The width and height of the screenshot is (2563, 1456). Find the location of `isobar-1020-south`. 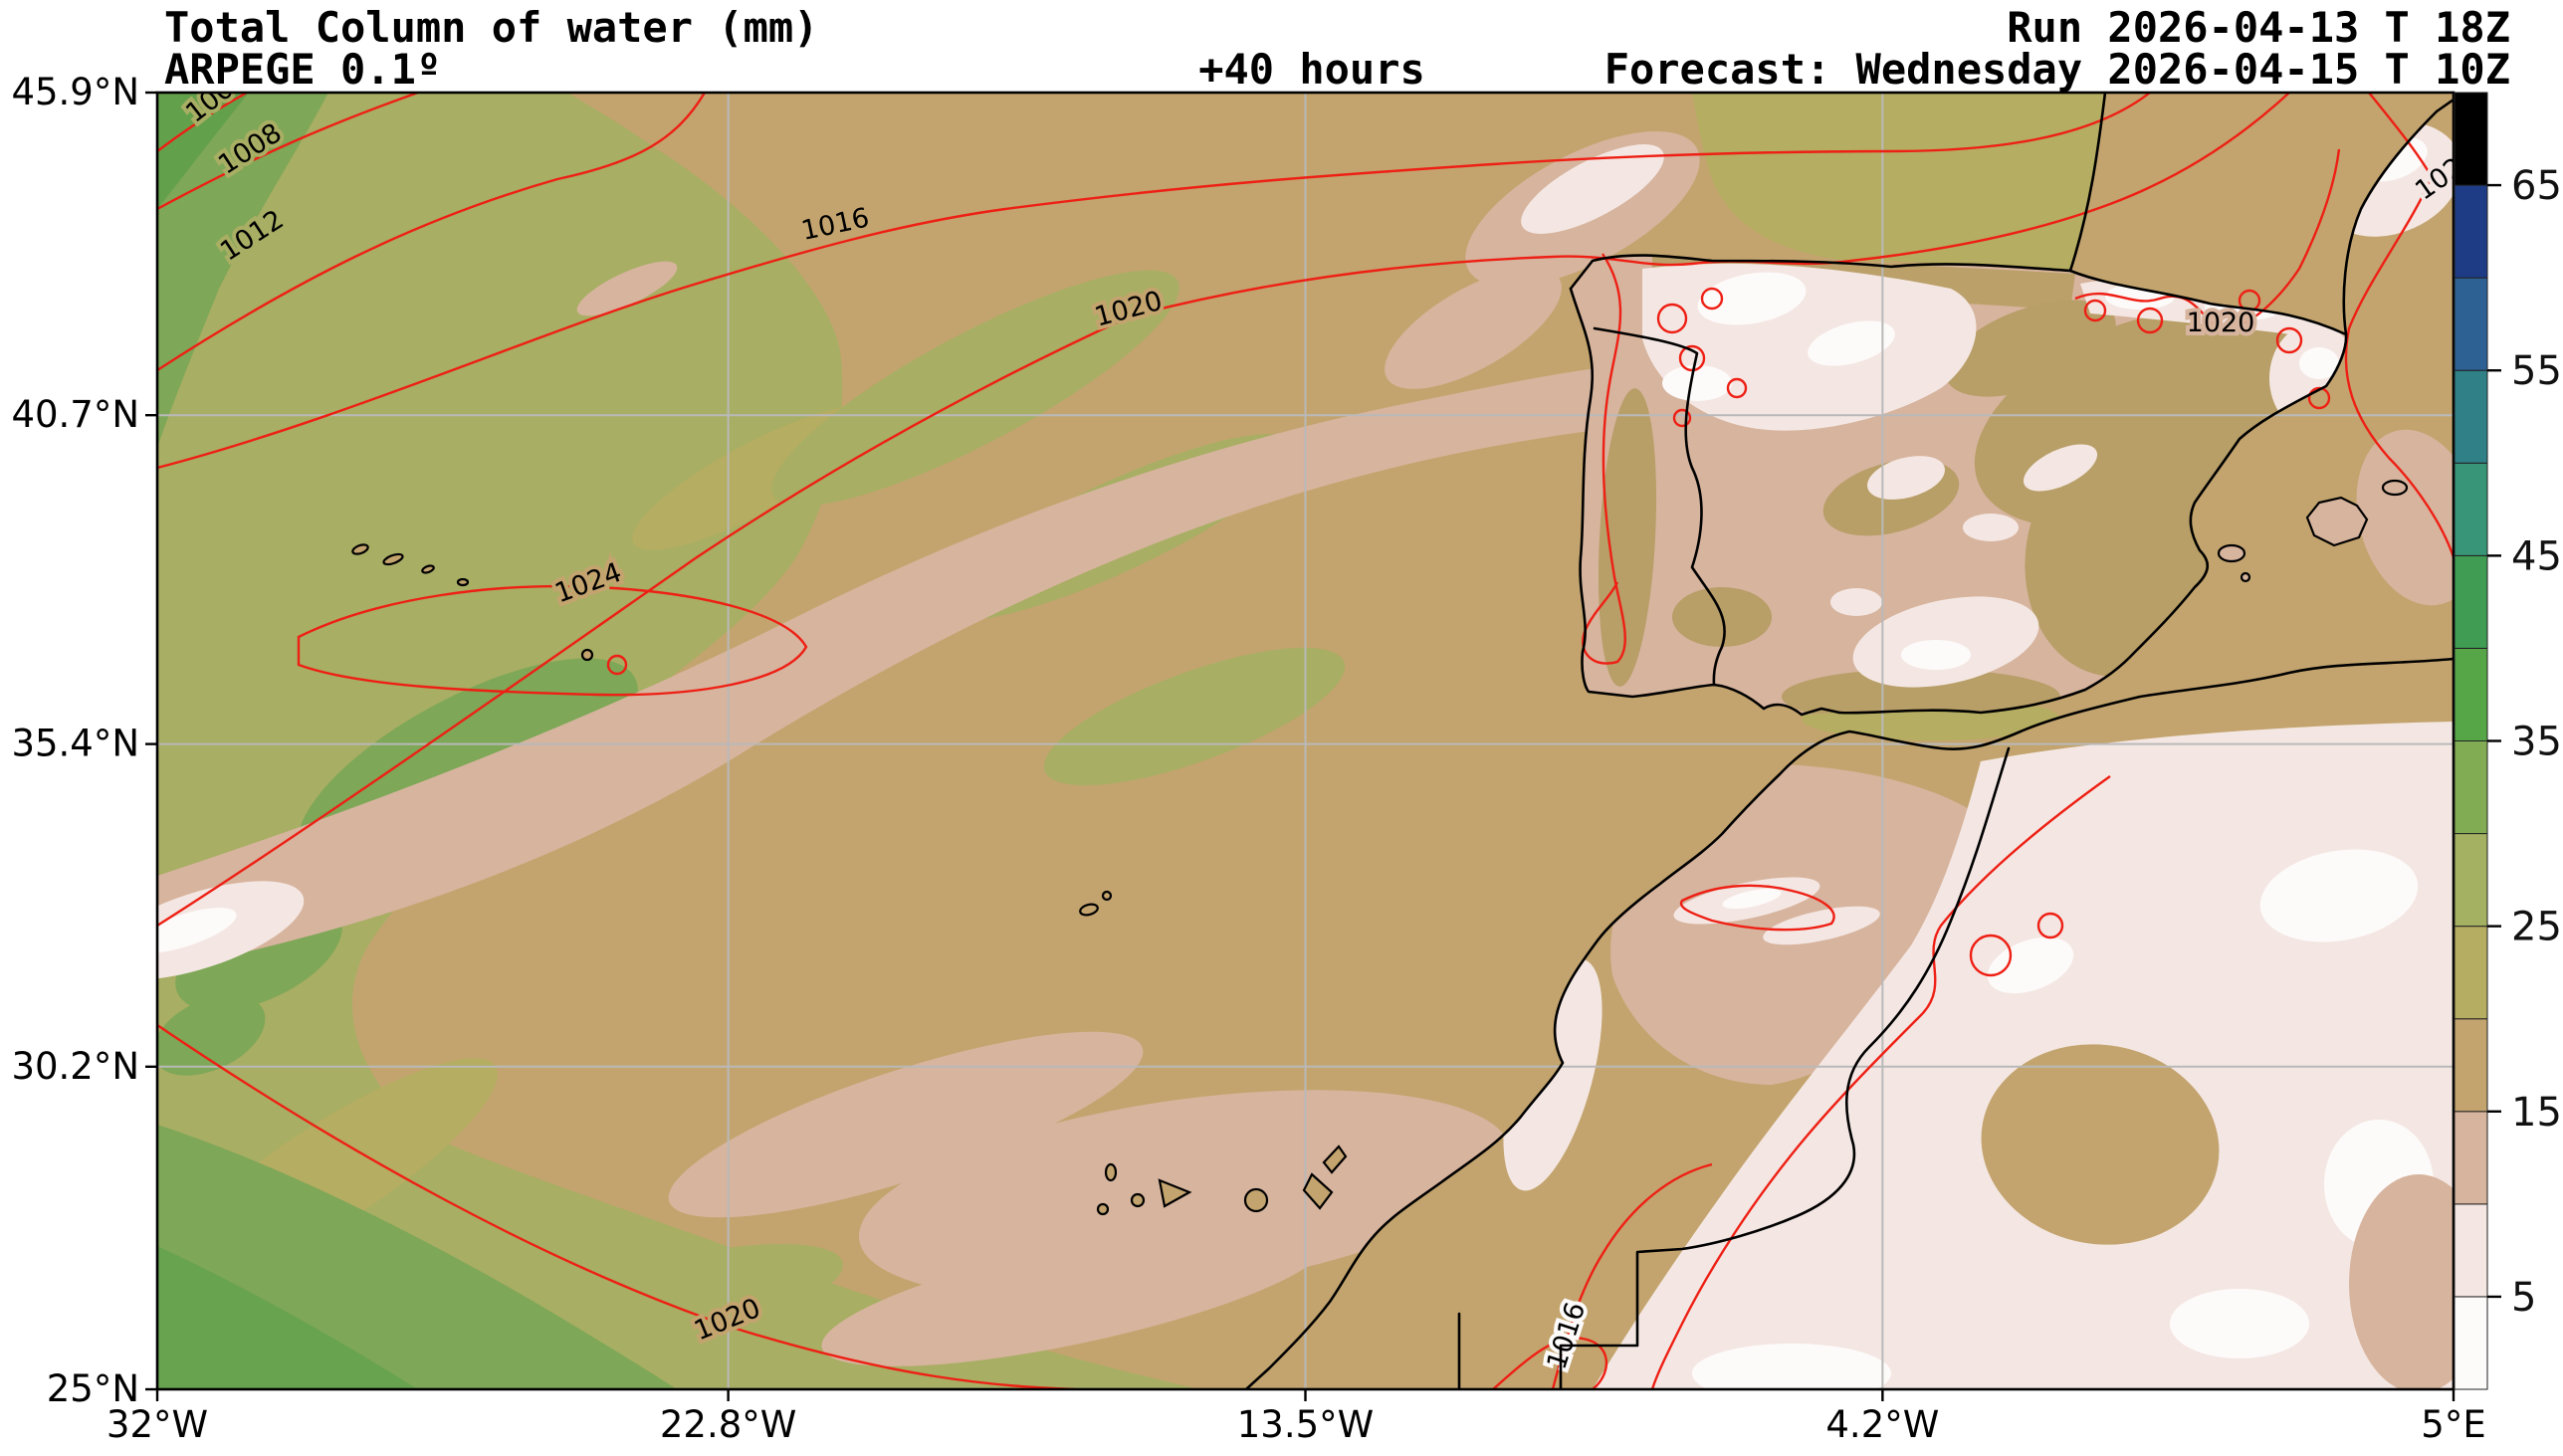

isobar-1020-south is located at coordinates (616, 1206).